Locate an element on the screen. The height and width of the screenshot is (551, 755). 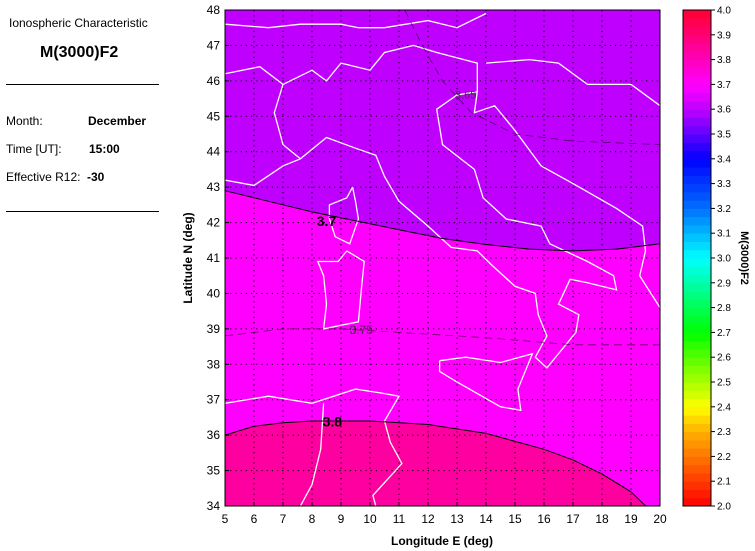
y-tick-label: 41 is located at coordinates (214, 258).